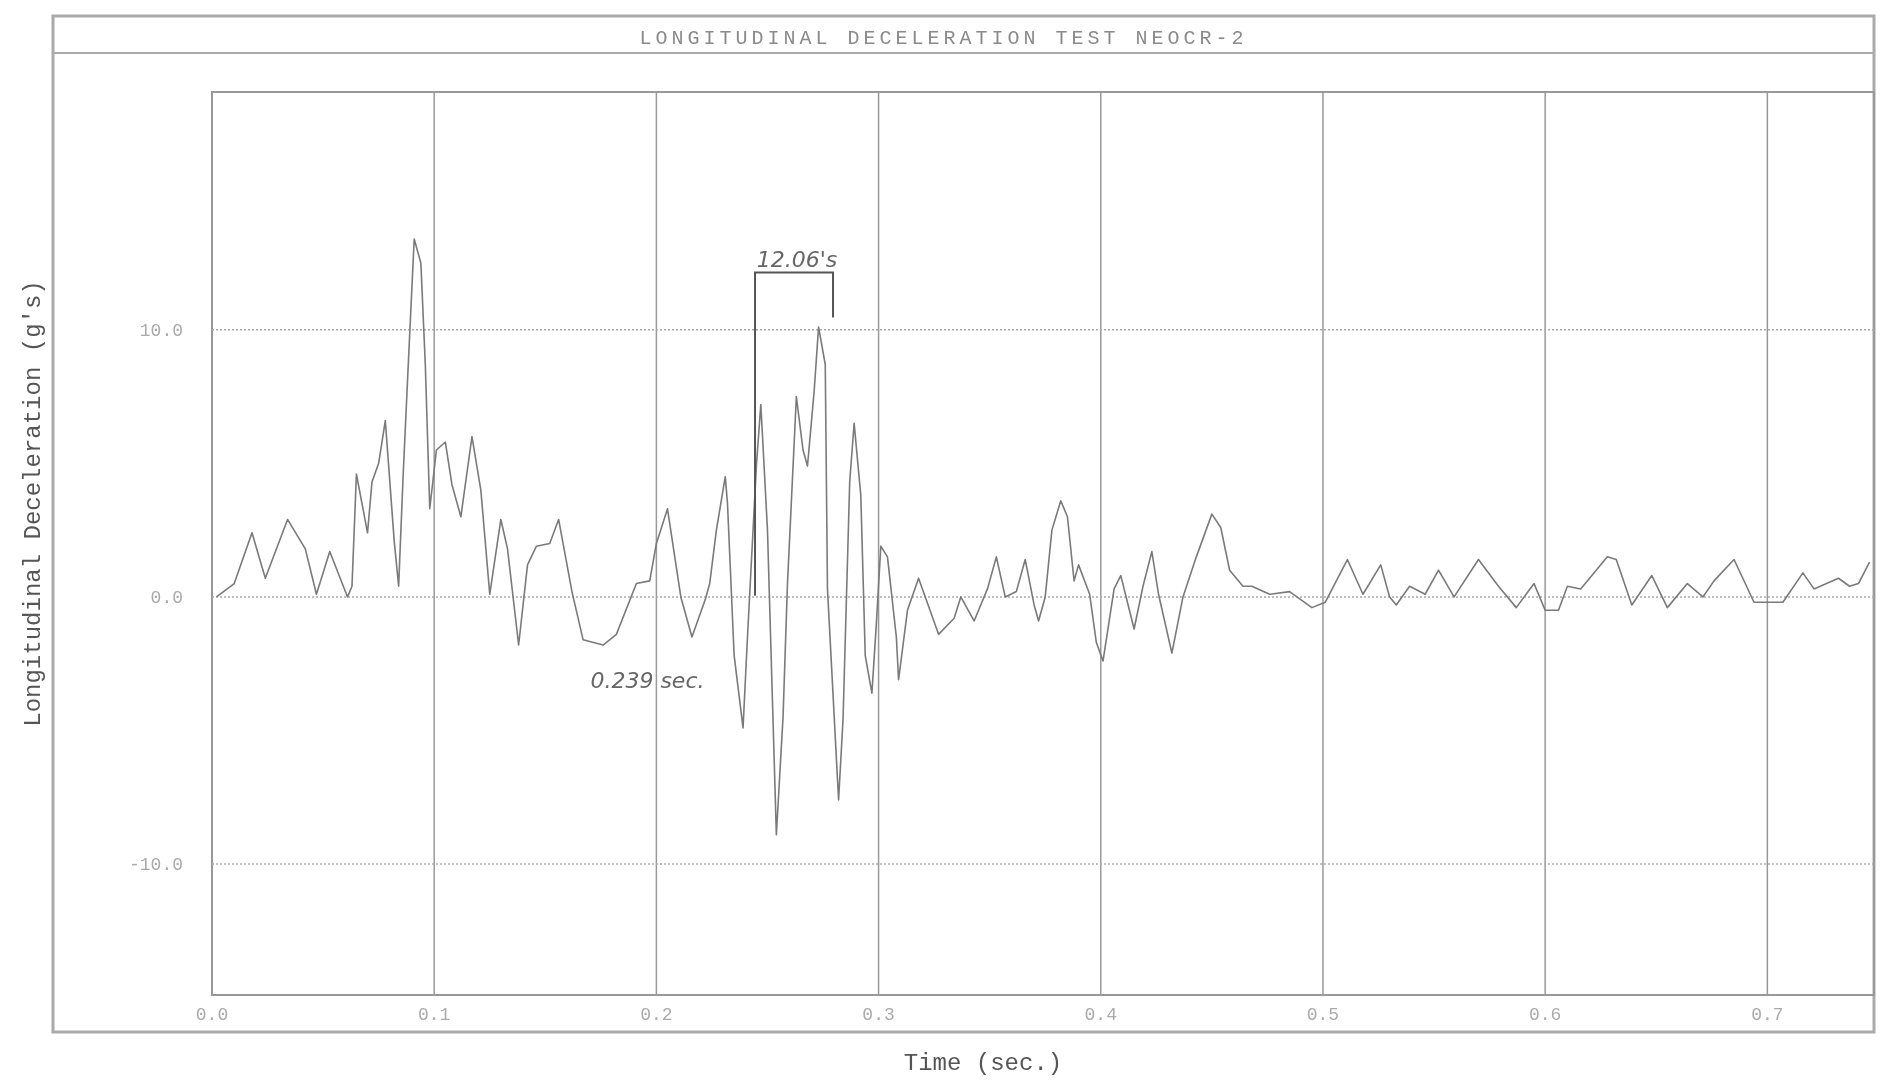 This screenshot has width=1886, height=1081. I want to click on x-tick-label: 0.0, so click(212, 1015).